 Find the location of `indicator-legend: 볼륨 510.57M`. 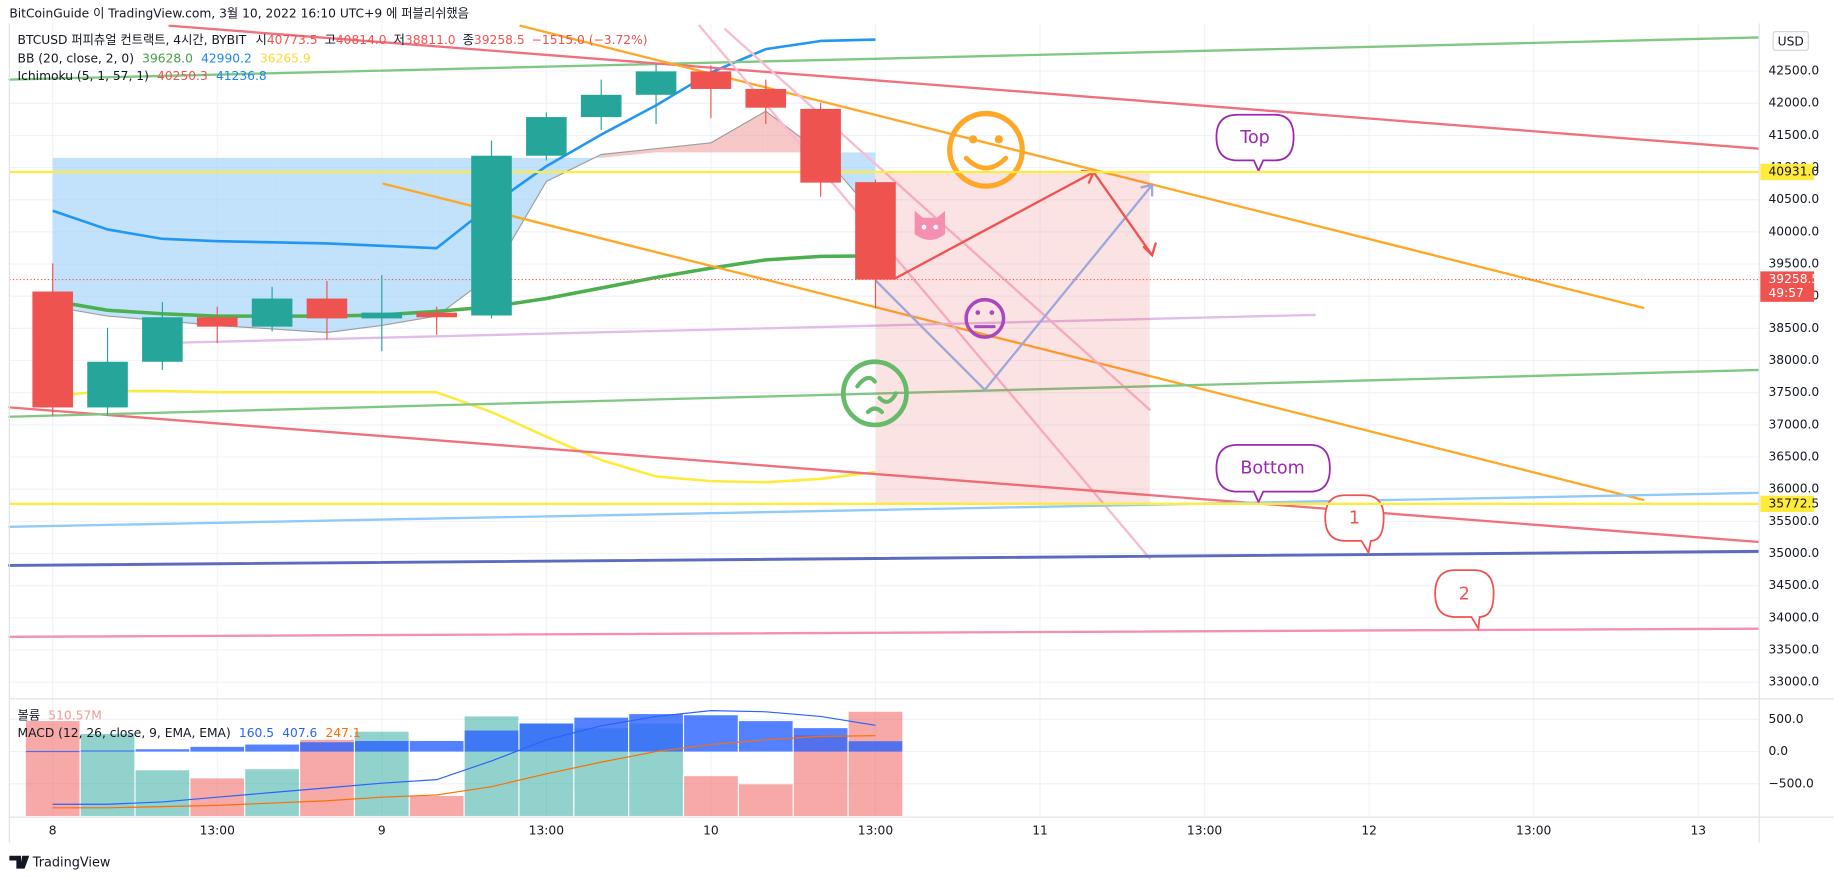

indicator-legend: 볼륨 510.57M is located at coordinates (60, 715).